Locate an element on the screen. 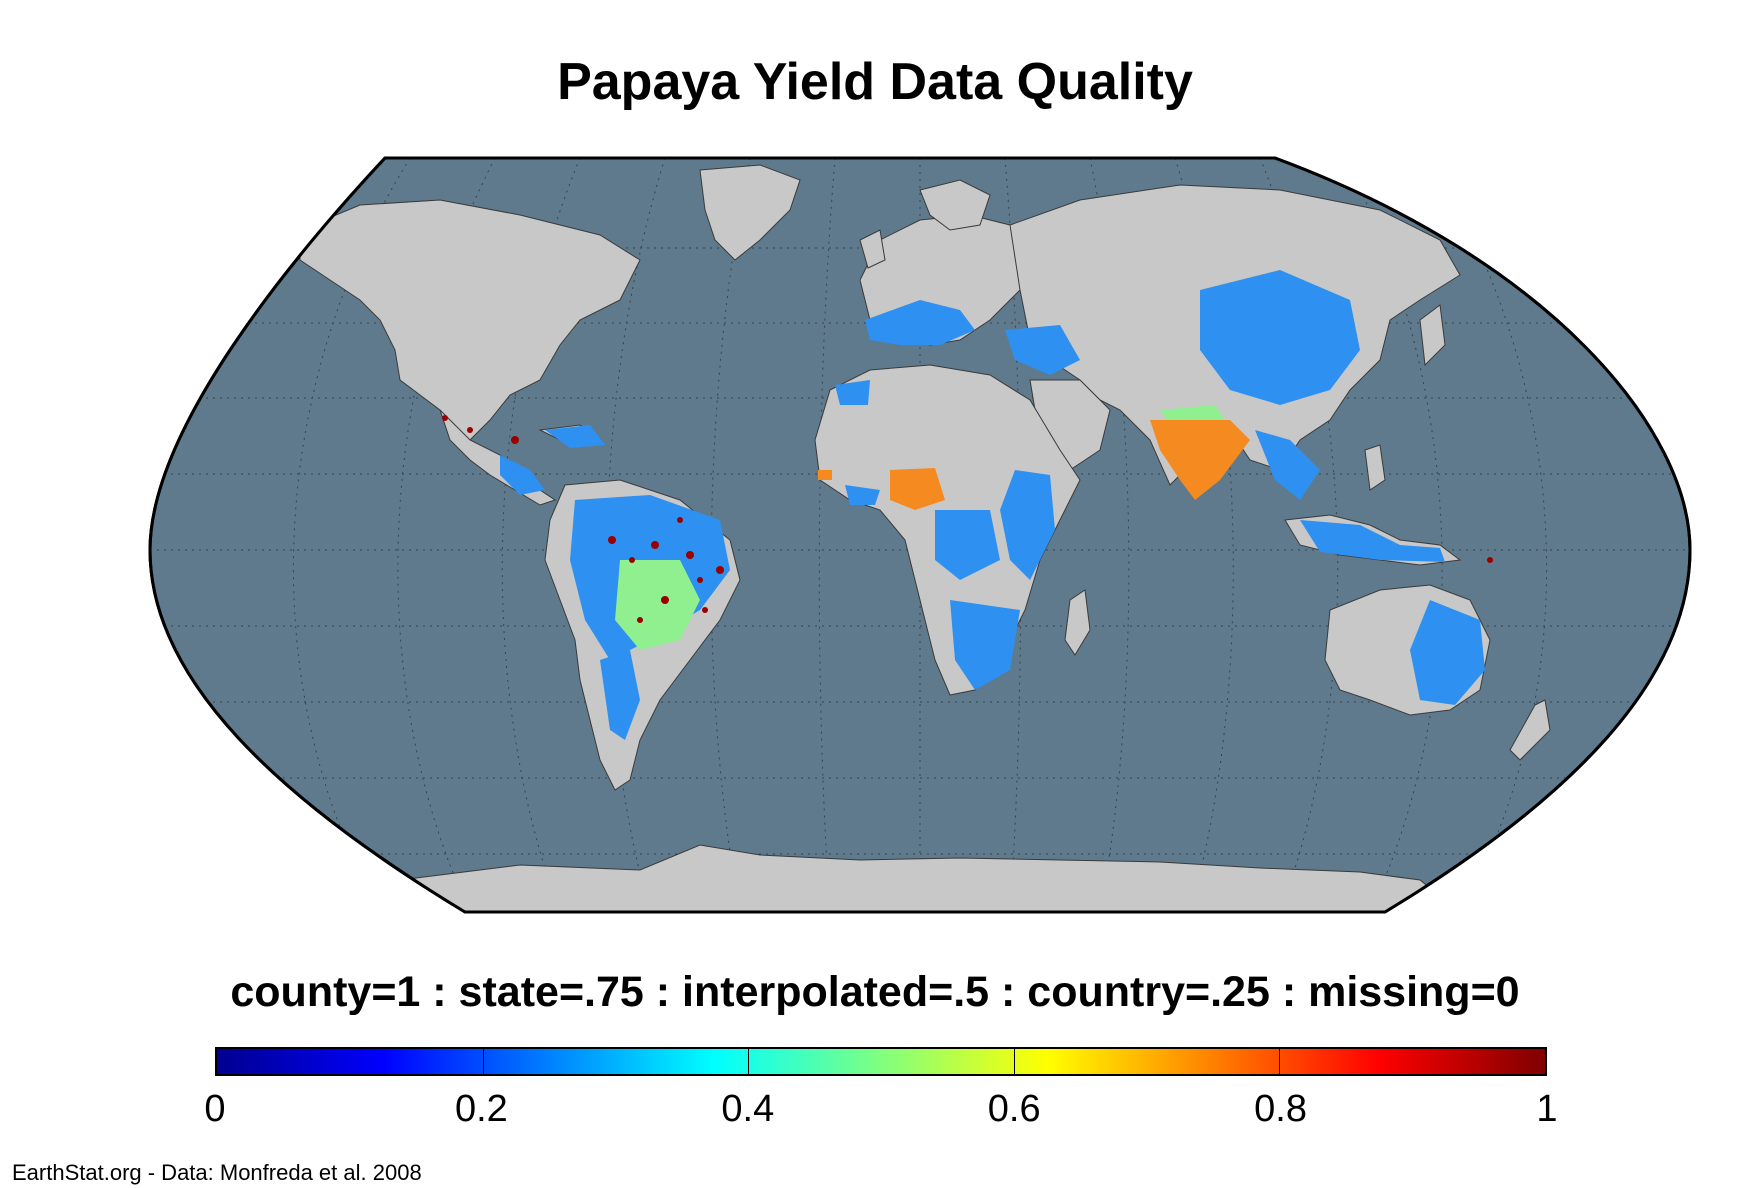 Image resolution: width=1750 pixels, height=1188 pixels. amazon-interpolated is located at coordinates (657, 605).